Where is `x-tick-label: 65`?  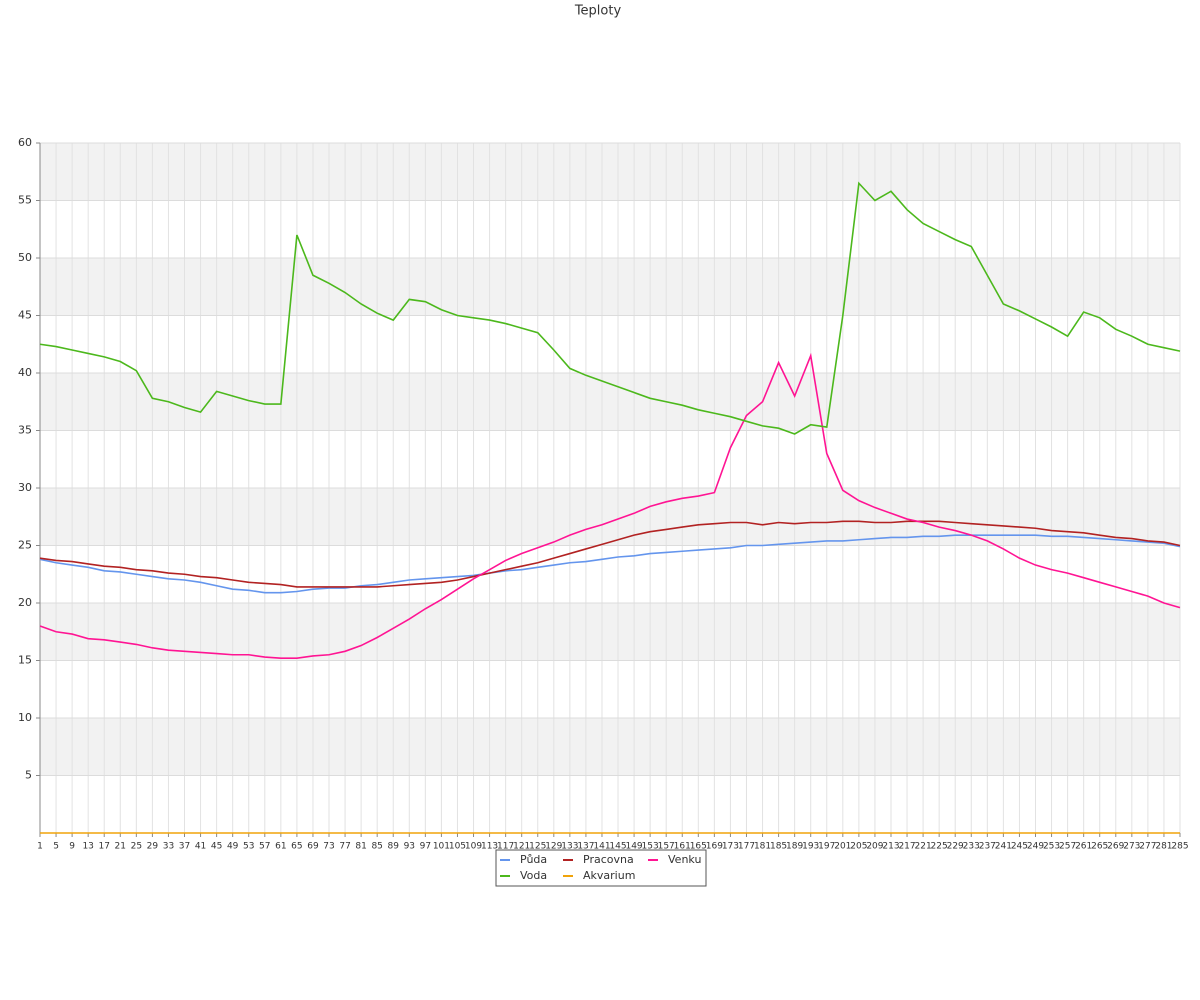
x-tick-label: 65 is located at coordinates (296, 847).